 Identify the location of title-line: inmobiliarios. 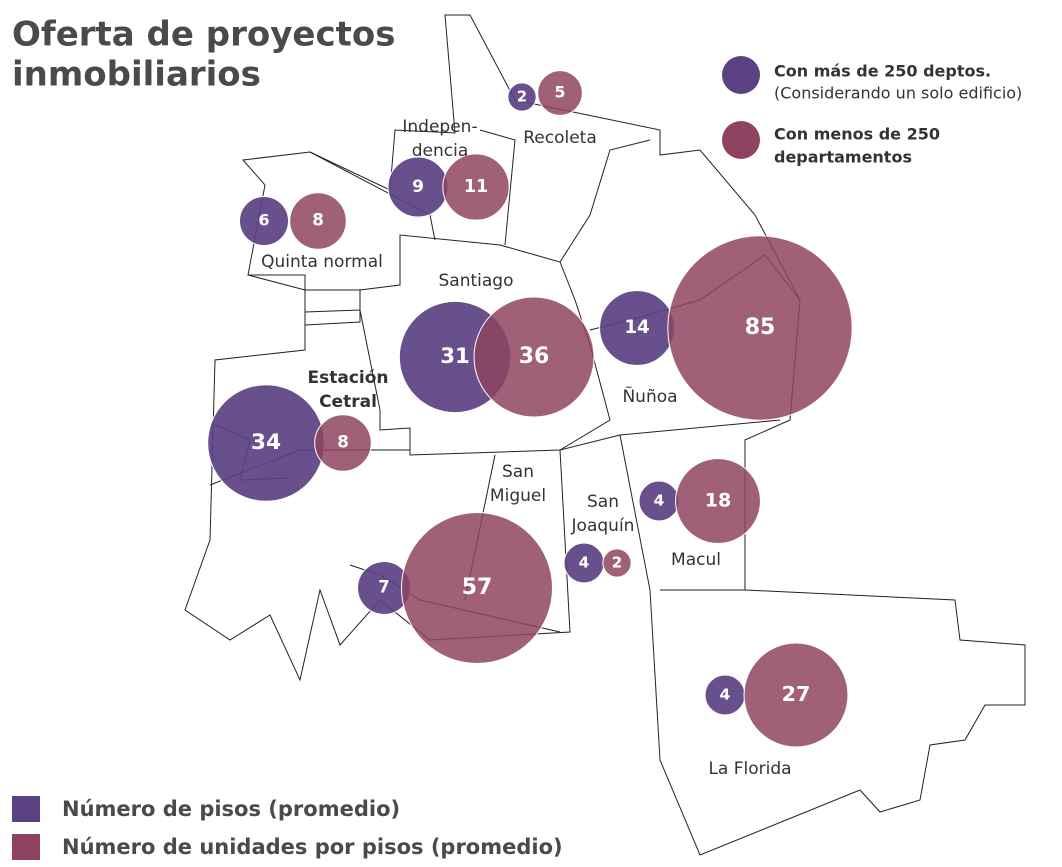
(136, 75).